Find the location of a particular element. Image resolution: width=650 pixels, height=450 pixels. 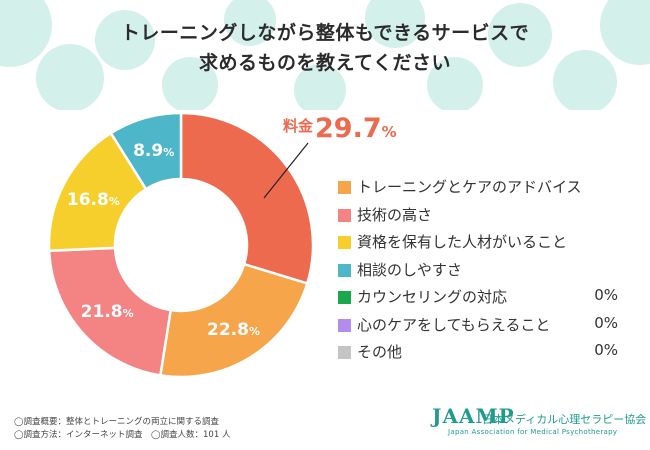

legend-item: その他 0% is located at coordinates (488, 355).